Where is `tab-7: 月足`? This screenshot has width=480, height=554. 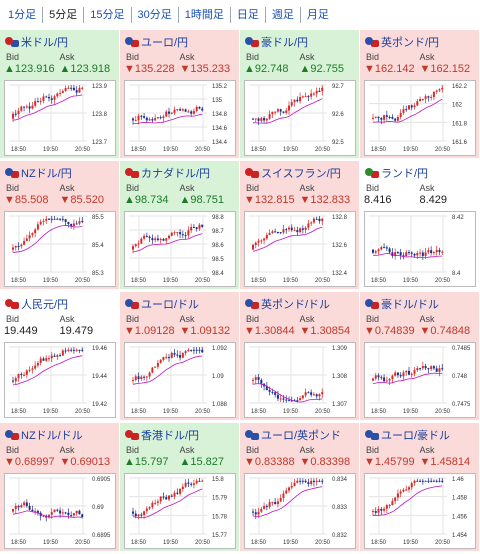 tab-7: 月足 is located at coordinates (317, 15).